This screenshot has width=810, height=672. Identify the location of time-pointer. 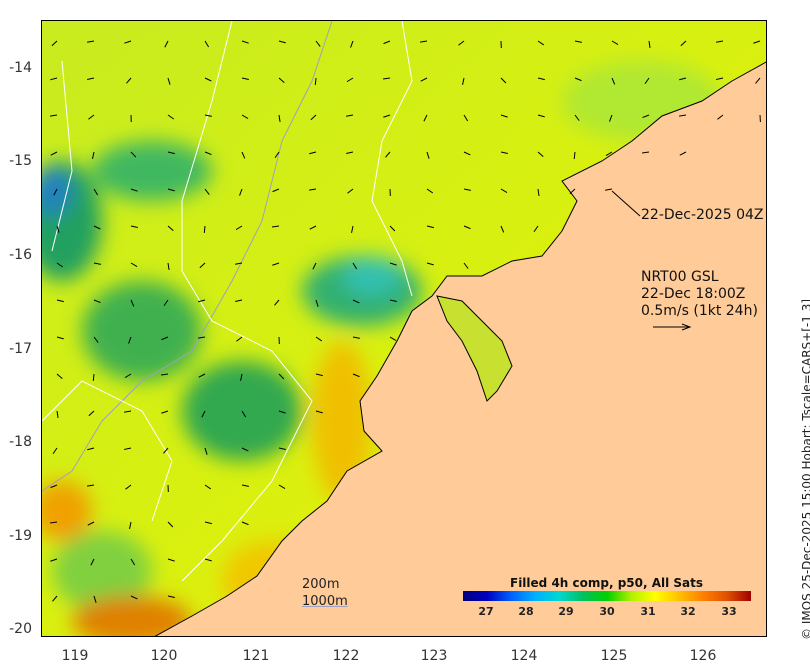
(626, 203).